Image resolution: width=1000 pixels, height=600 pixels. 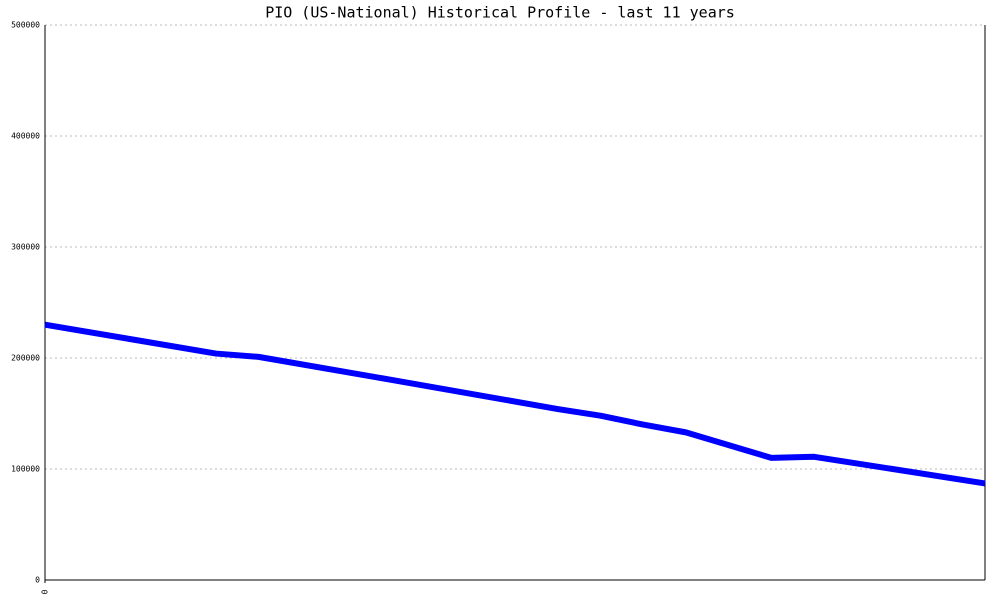 What do you see at coordinates (25, 136) in the screenshot?
I see `y-tick-label: 400000` at bounding box center [25, 136].